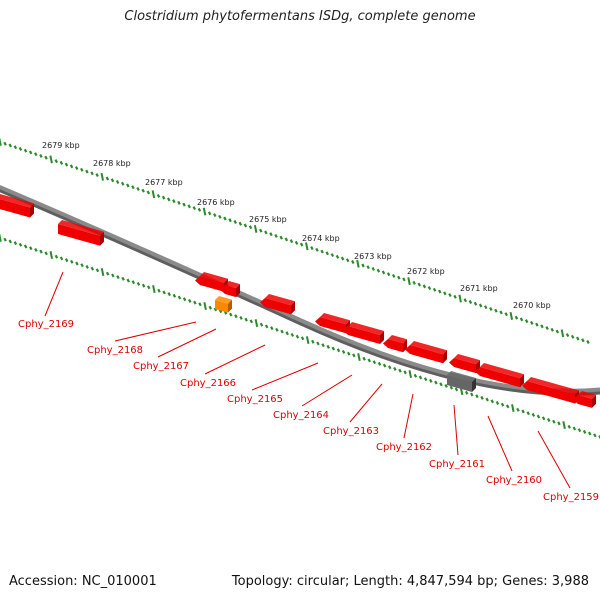  Describe the element at coordinates (373, 256) in the screenshot. I see `scale-label: 2673 kbp` at that location.